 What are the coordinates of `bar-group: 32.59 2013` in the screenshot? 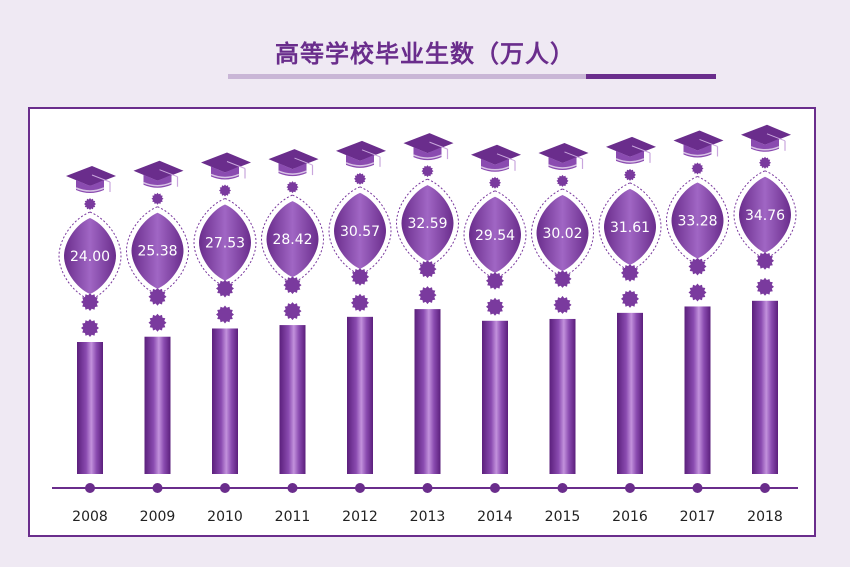 It's located at (427, 329).